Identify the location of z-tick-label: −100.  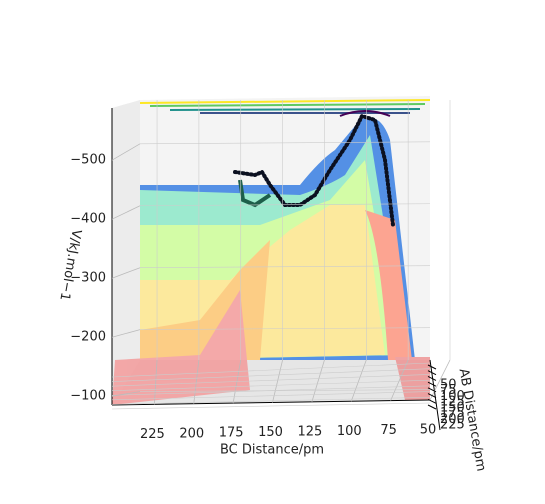
(88, 396).